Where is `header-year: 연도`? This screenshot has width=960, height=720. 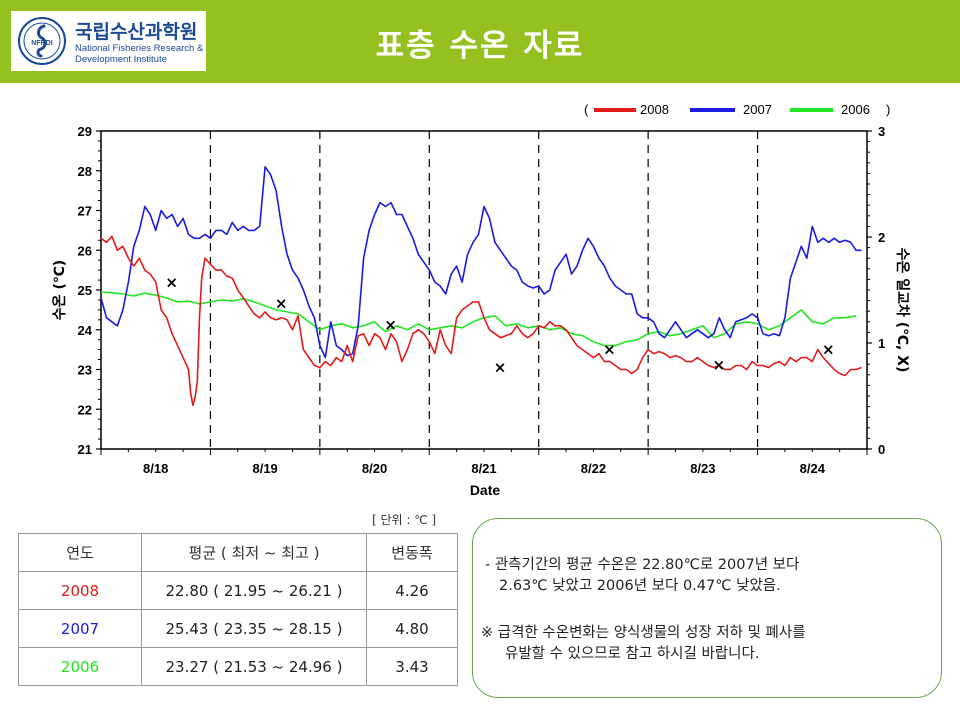 header-year: 연도 is located at coordinates (80, 552).